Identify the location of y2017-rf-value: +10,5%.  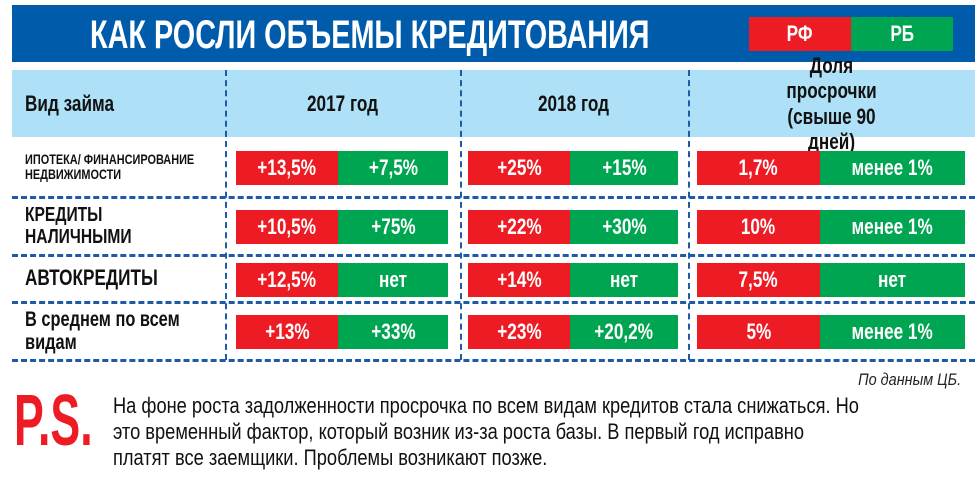
(287, 227).